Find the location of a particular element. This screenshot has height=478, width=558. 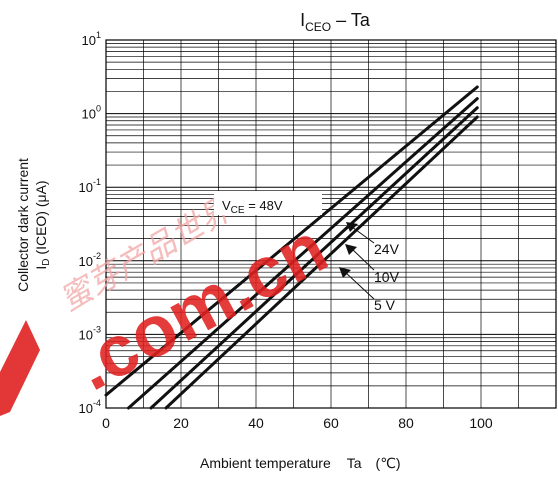

y-tick-label: 10⁰ is located at coordinates (91, 113).